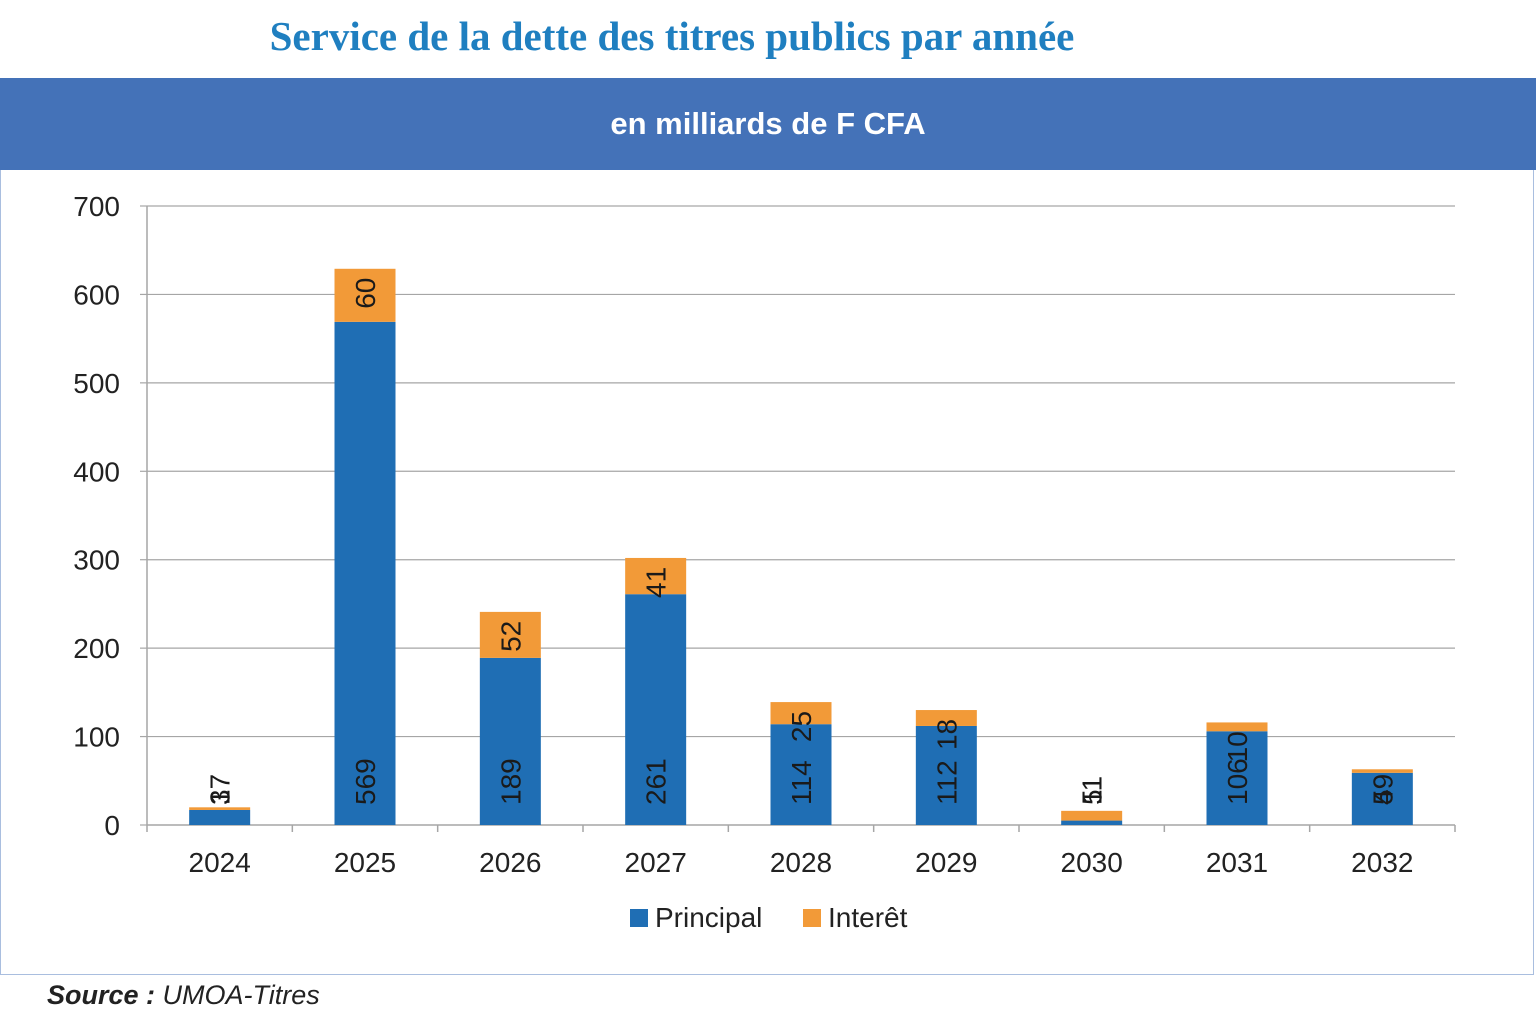  Describe the element at coordinates (96, 737) in the screenshot. I see `y-tick-label: 100` at that location.